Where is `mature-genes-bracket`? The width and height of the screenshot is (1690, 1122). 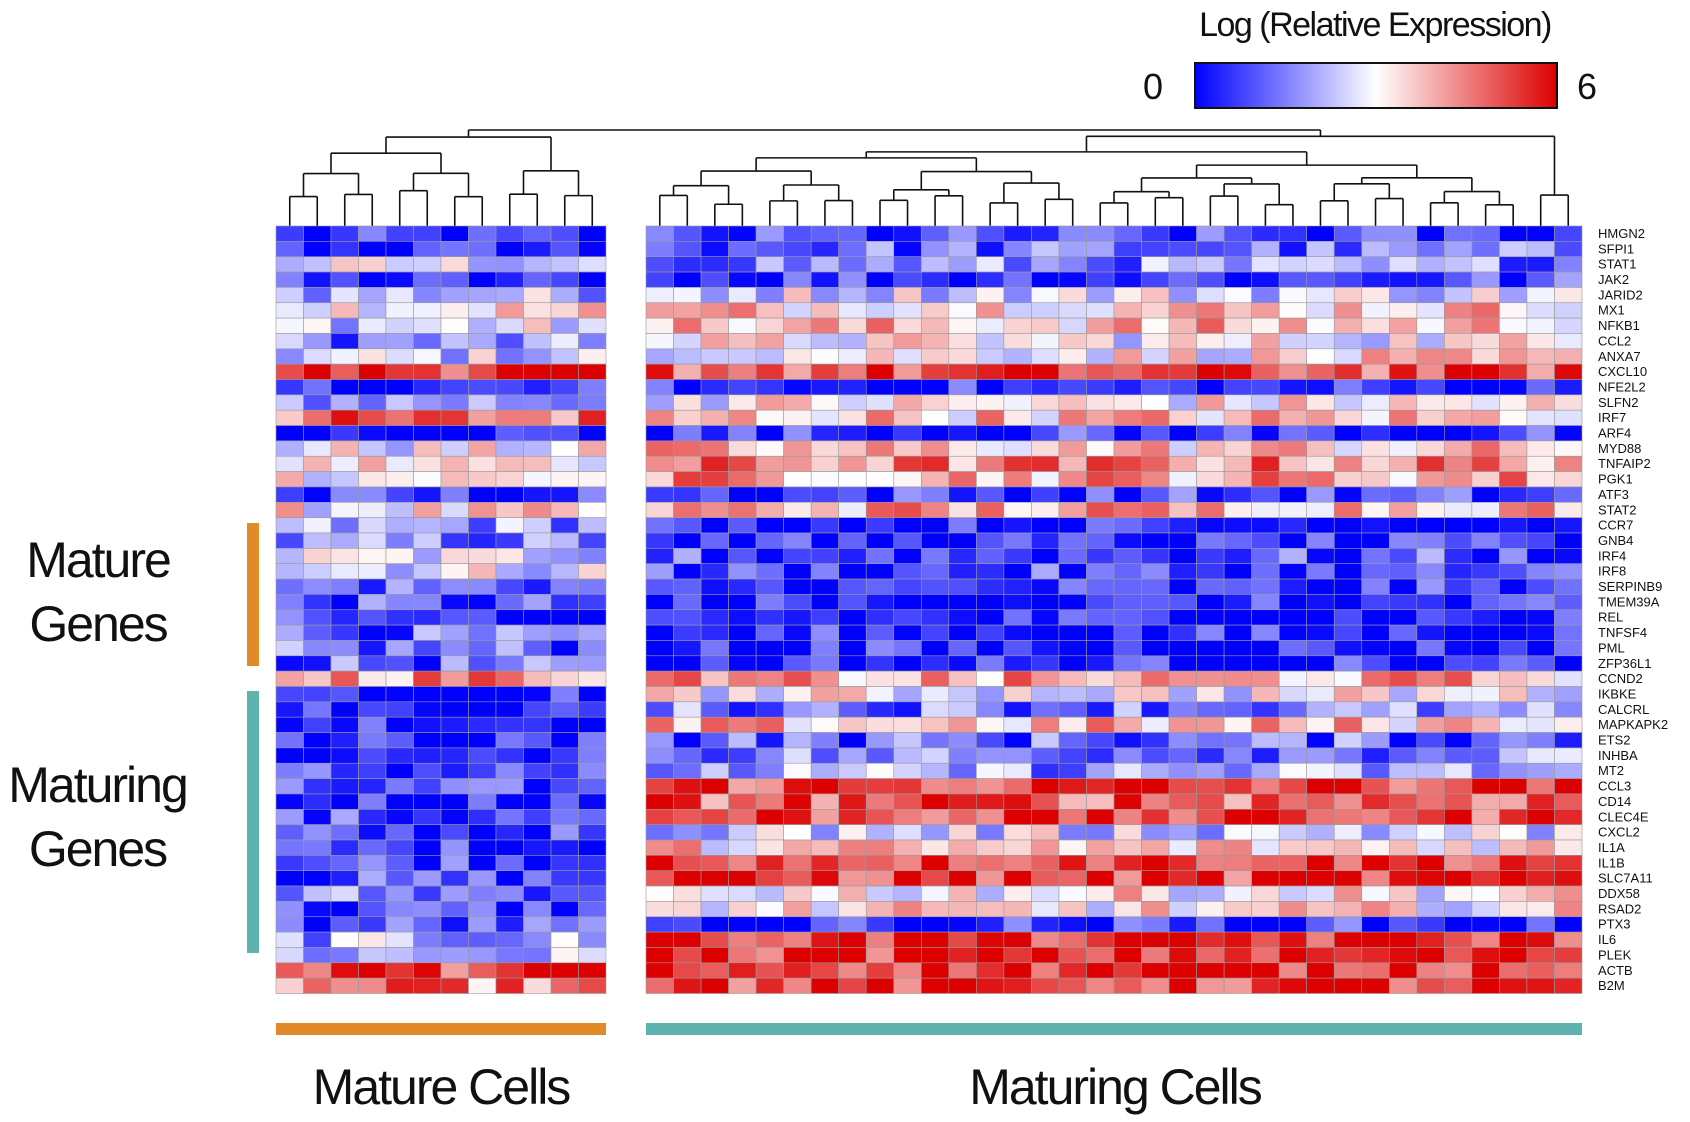 mature-genes-bracket is located at coordinates (253, 594).